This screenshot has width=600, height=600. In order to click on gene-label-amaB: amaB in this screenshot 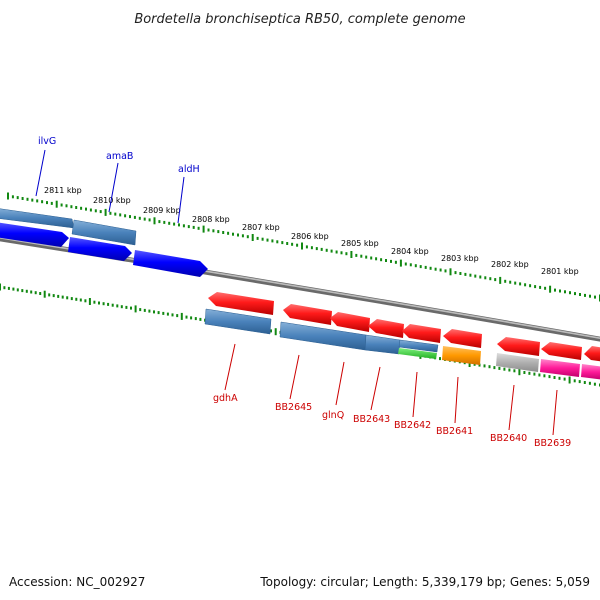, I will do `click(119, 156)`.